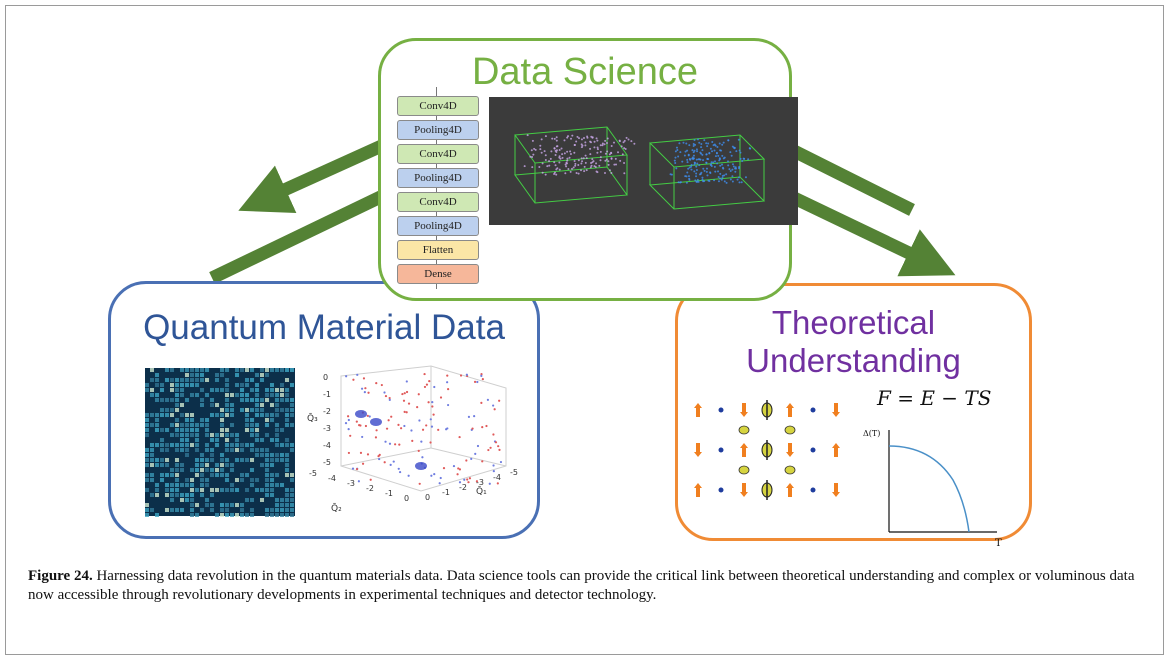 The width and height of the screenshot is (1171, 664). I want to click on y-tick-label: -2, so click(463, 487).